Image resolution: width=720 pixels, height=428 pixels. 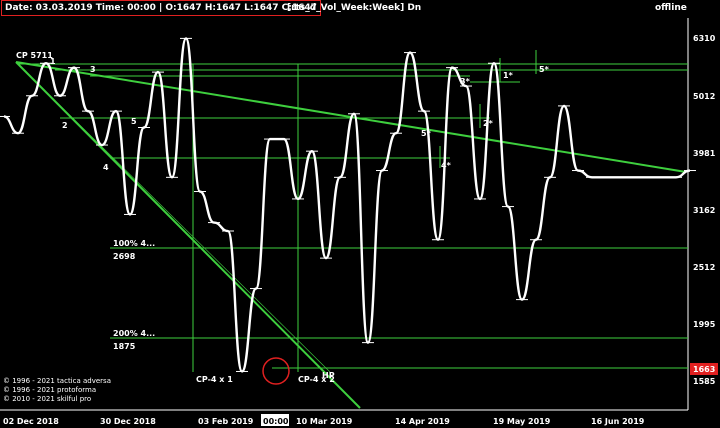 What do you see at coordinates (671, 8) in the screenshot?
I see `connection-status: offline` at bounding box center [671, 8].